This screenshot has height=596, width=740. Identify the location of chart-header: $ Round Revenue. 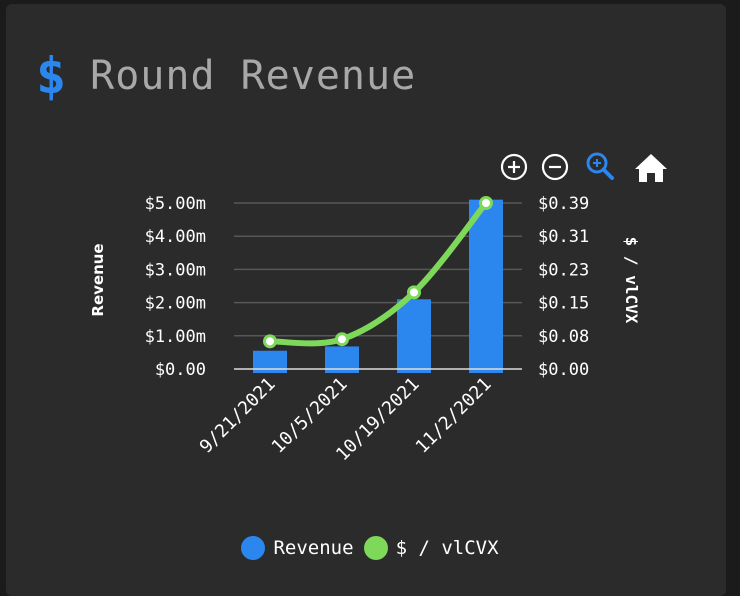
(226, 76).